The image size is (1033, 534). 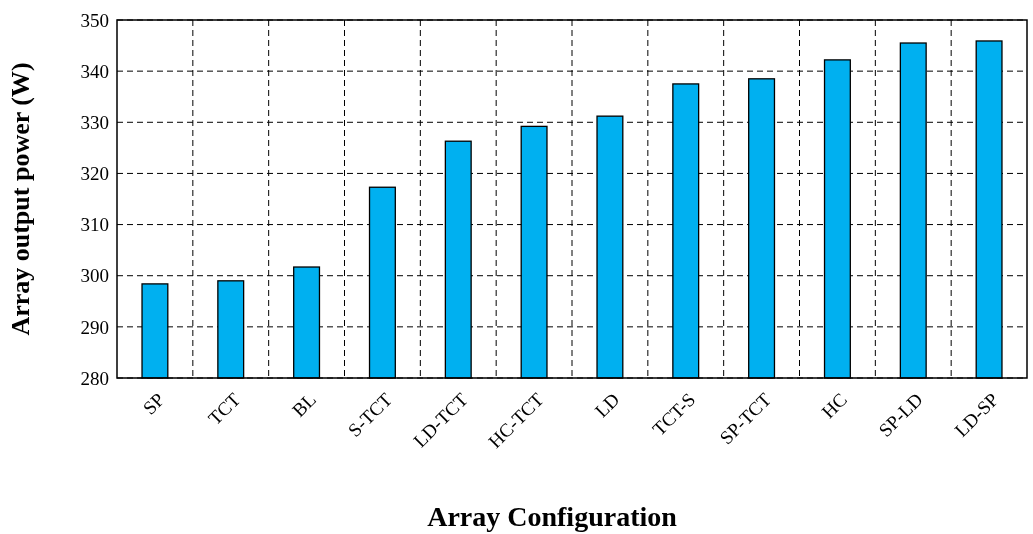 I want to click on y-tick-label: 310, so click(x=94, y=225).